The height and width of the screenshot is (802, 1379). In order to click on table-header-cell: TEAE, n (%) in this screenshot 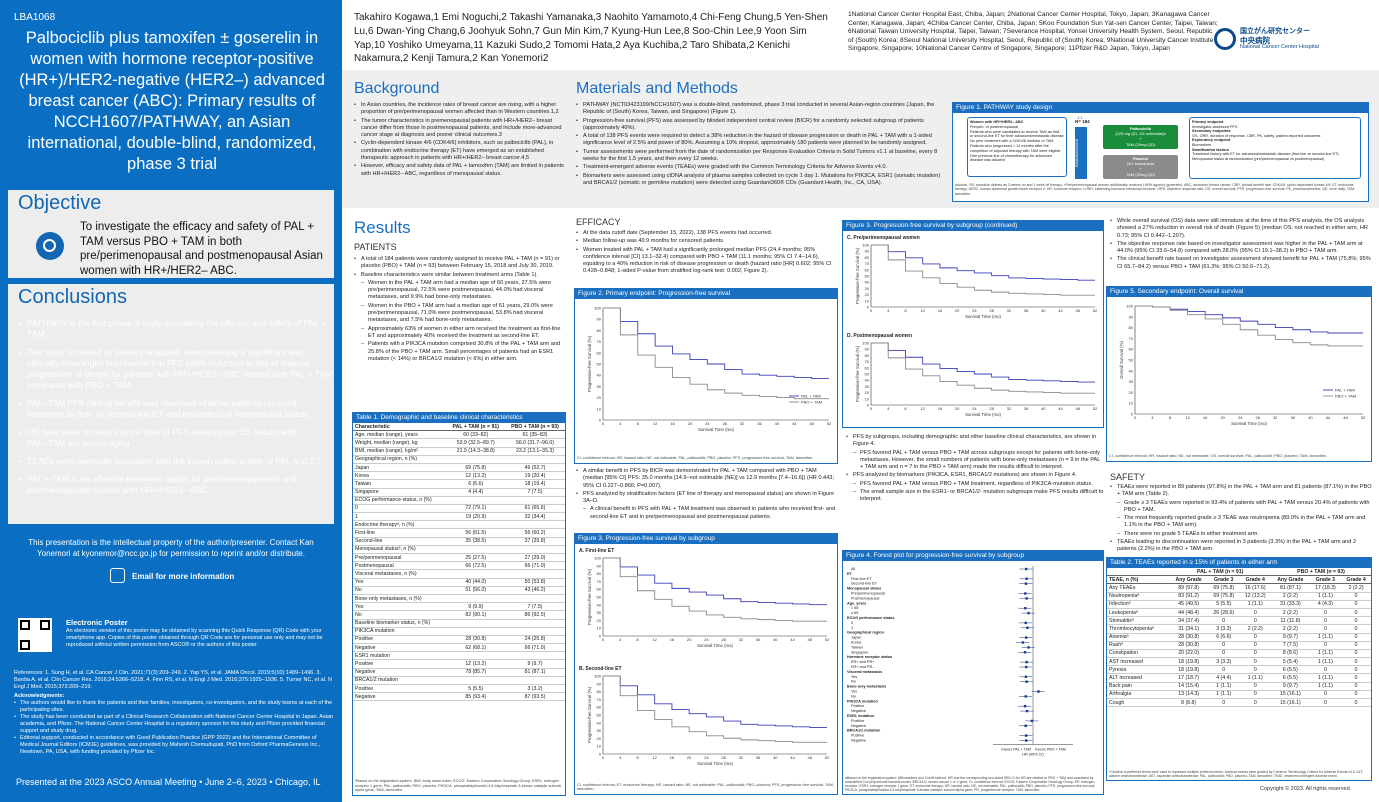, I will do `click(1138, 580)`.